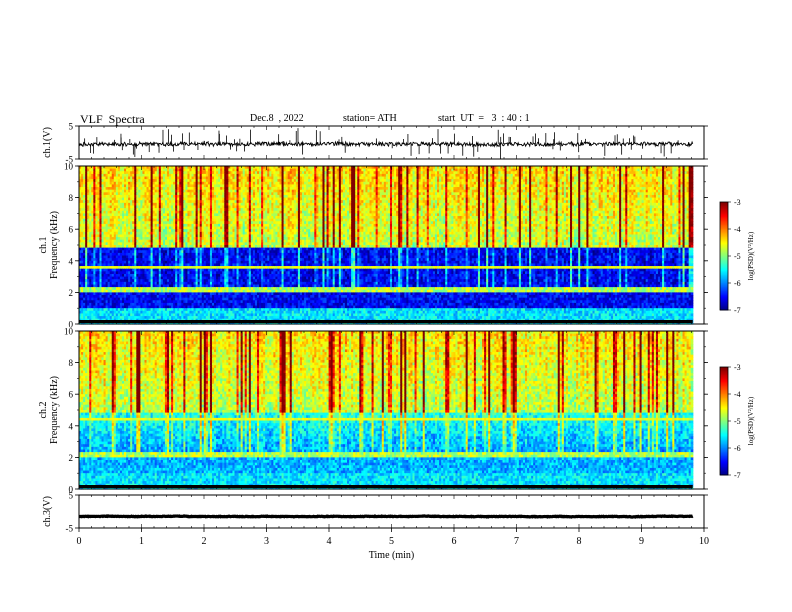 This screenshot has height=612, width=792. Describe the element at coordinates (47, 142) in the screenshot. I see `y-axis-label: ch.1(V)` at that location.